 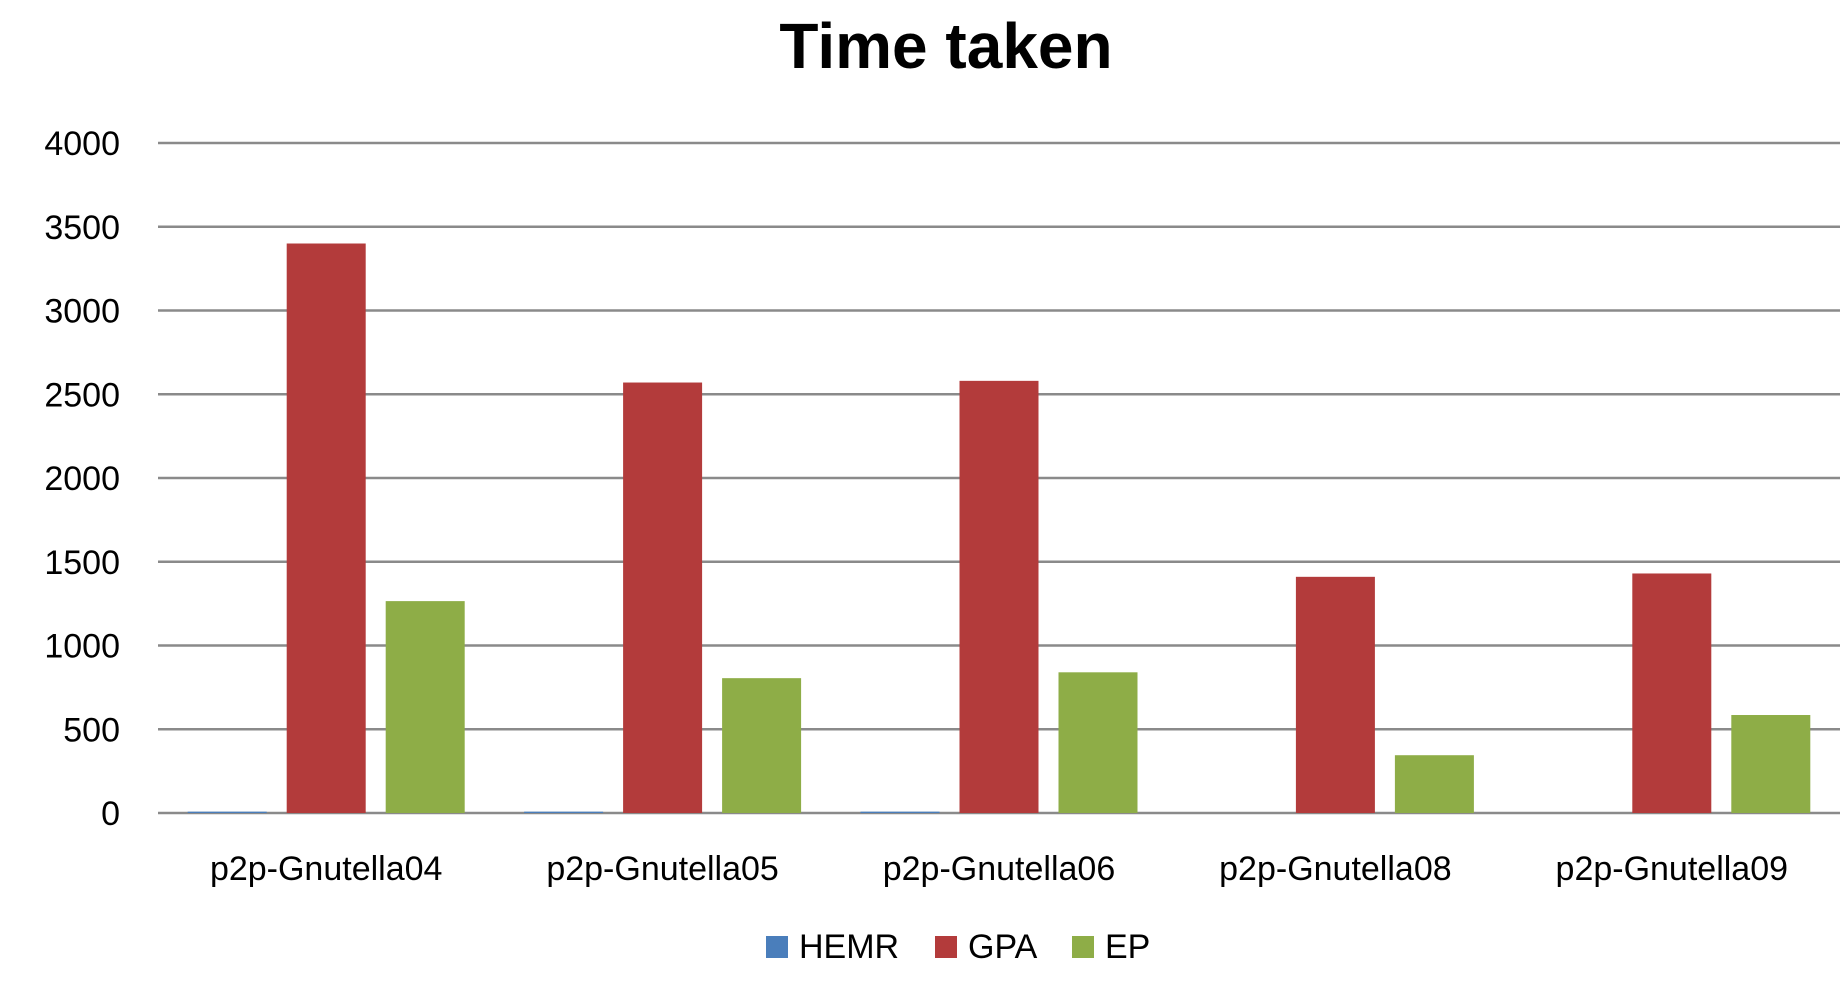 I want to click on y-tick-label: 0, so click(x=110, y=814).